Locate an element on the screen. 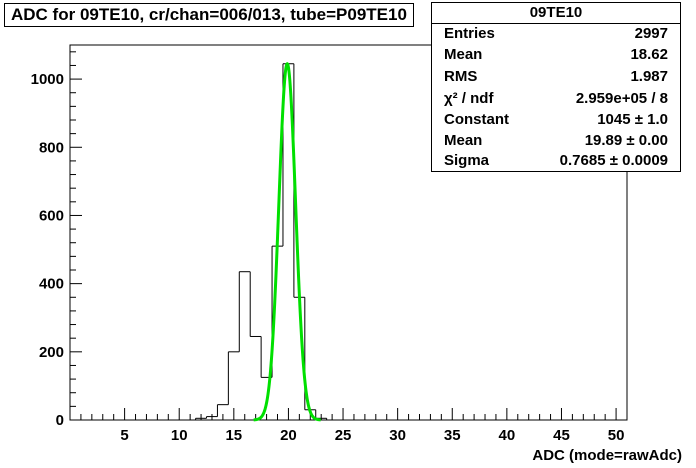 Image resolution: width=696 pixels, height=468 pixels. y-tick-label: 0 is located at coordinates (60, 420).